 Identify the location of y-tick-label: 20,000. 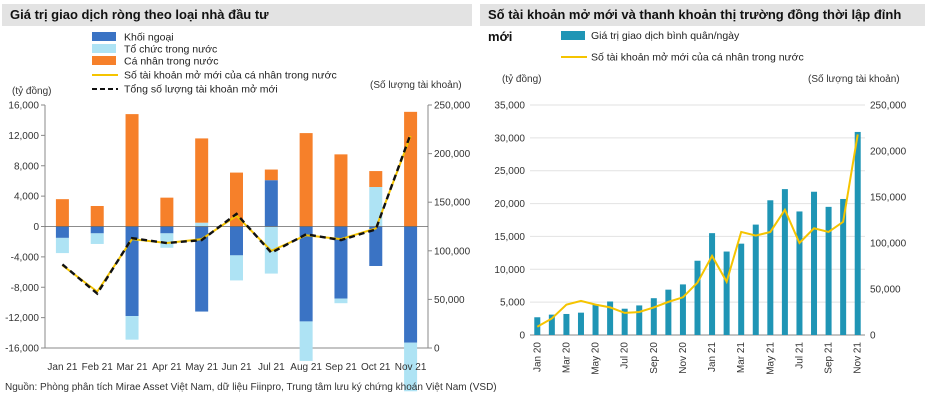
(509, 204).